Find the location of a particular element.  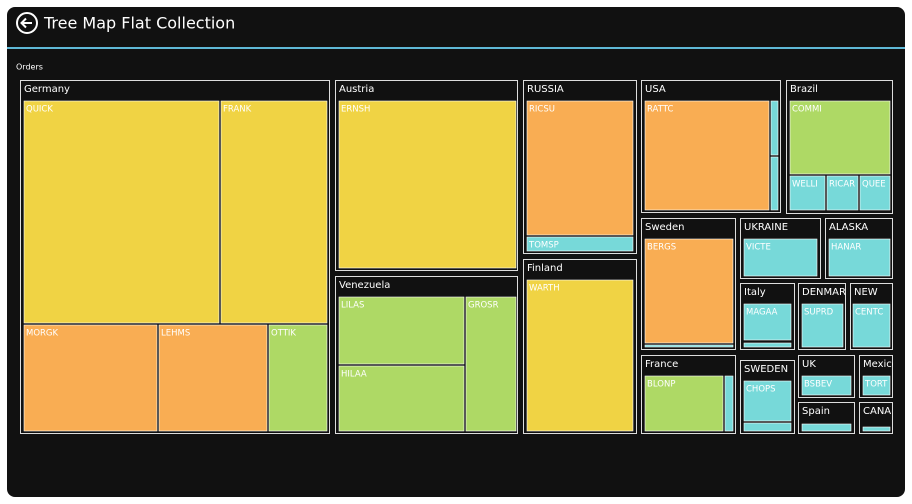

group-label: Venezuela is located at coordinates (364, 285).